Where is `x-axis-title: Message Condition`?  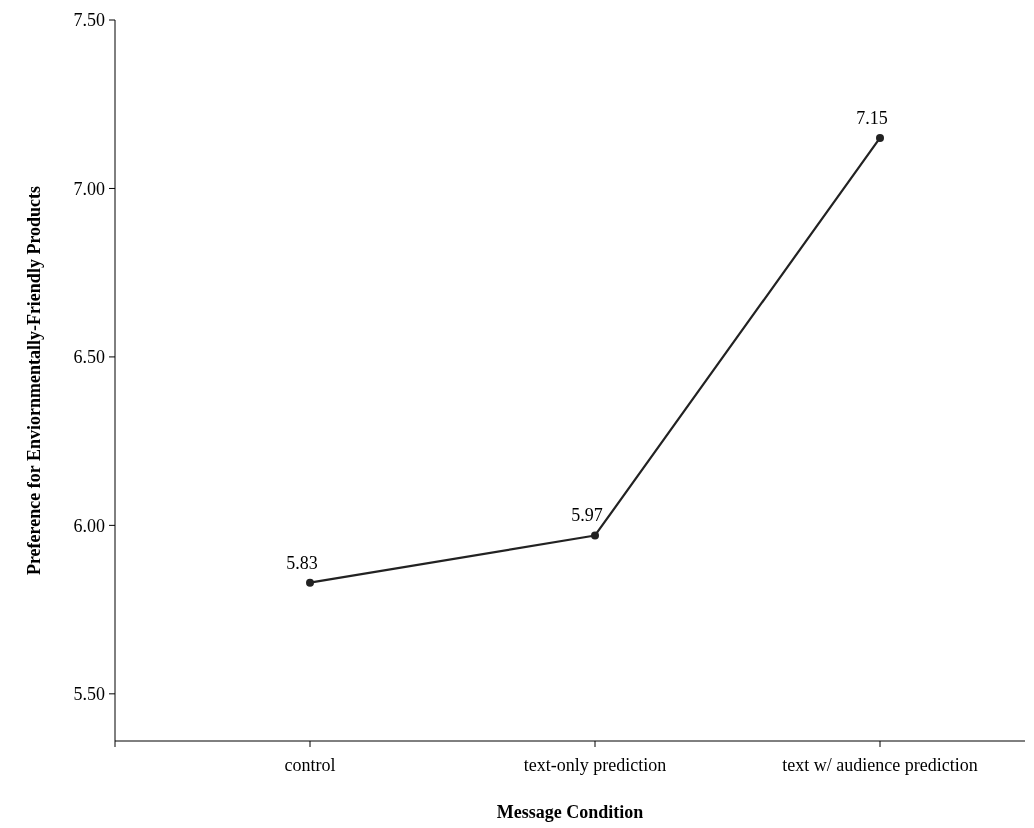 x-axis-title: Message Condition is located at coordinates (570, 812).